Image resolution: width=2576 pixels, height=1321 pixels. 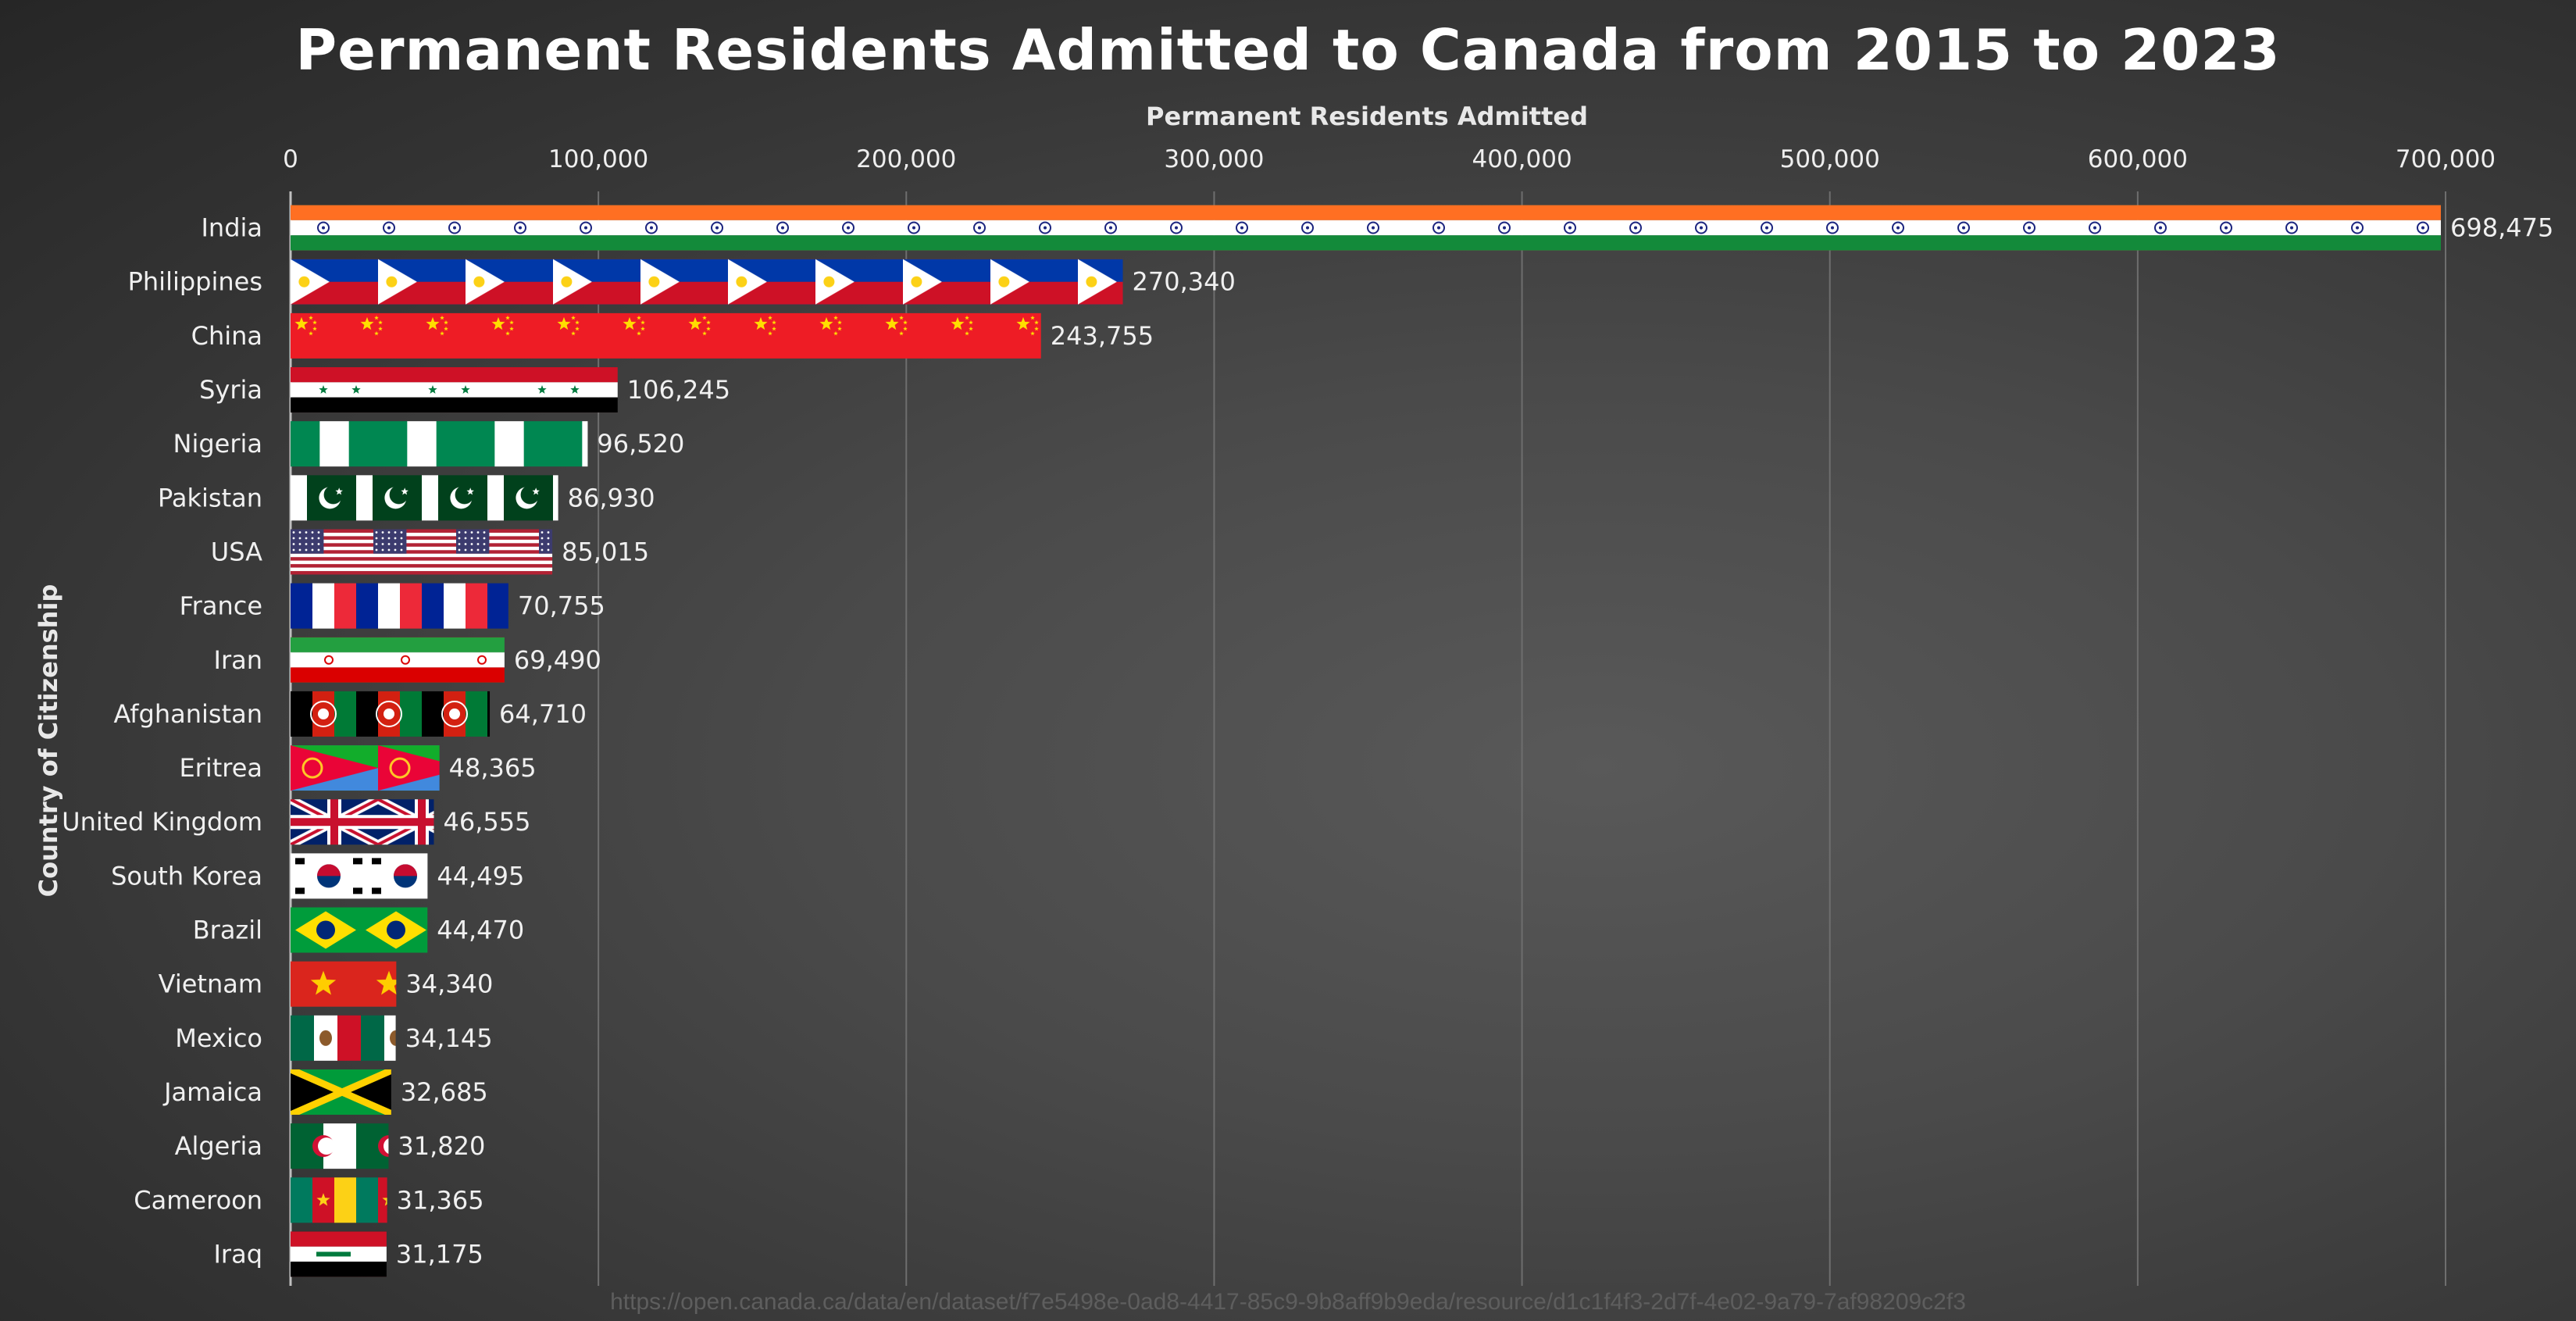 What do you see at coordinates (340, 1146) in the screenshot?
I see `bar-algeria` at bounding box center [340, 1146].